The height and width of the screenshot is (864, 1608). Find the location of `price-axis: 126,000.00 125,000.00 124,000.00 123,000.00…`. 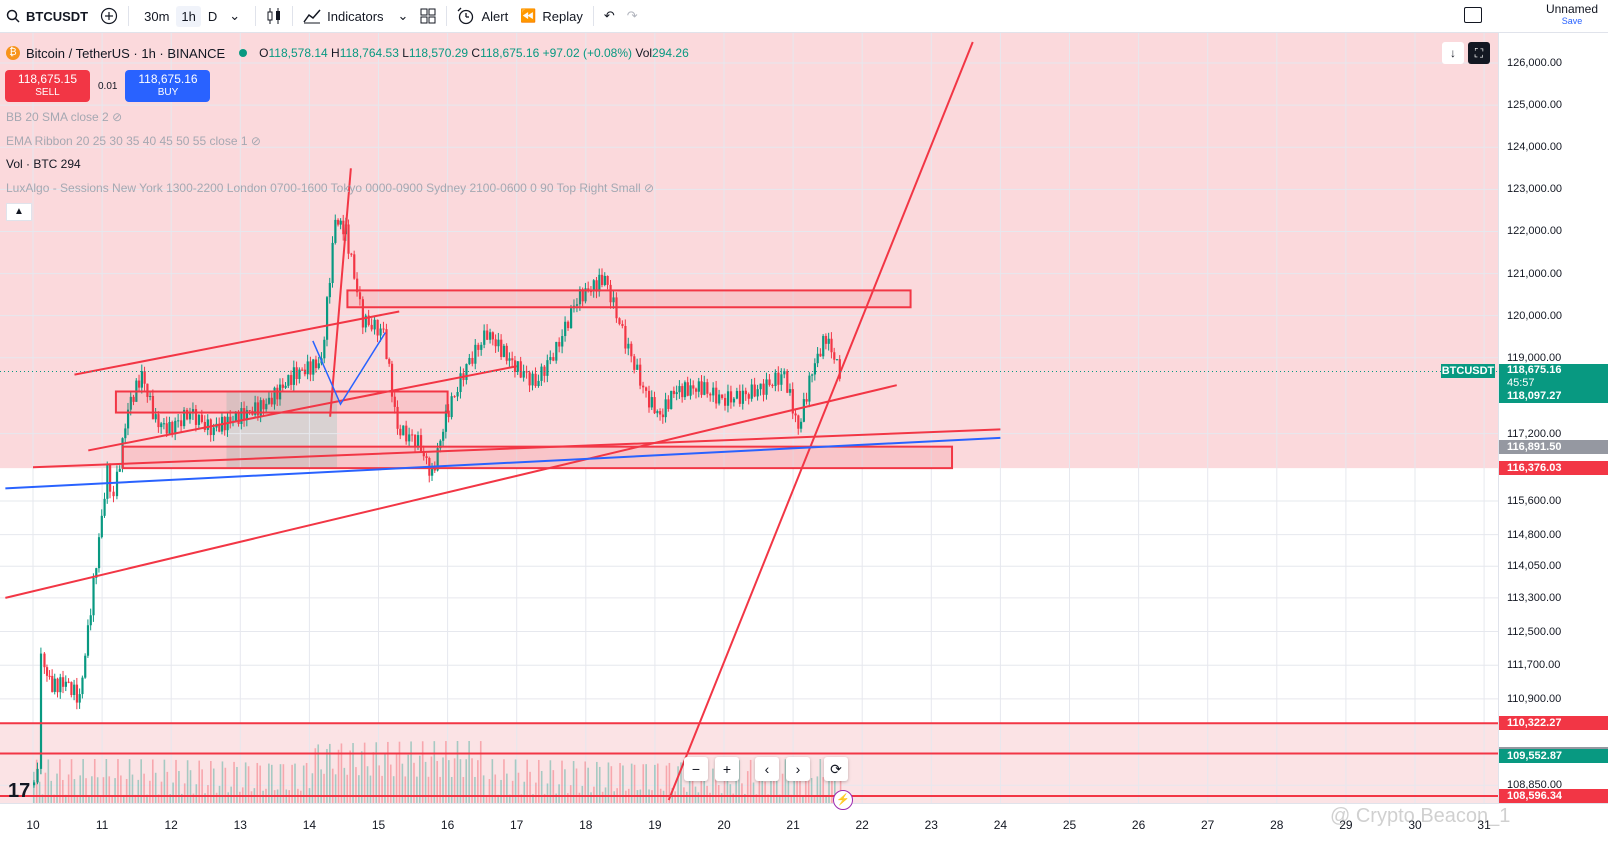

price-axis: 126,000.00 125,000.00 124,000.00 123,000.00… is located at coordinates (1524, 418).